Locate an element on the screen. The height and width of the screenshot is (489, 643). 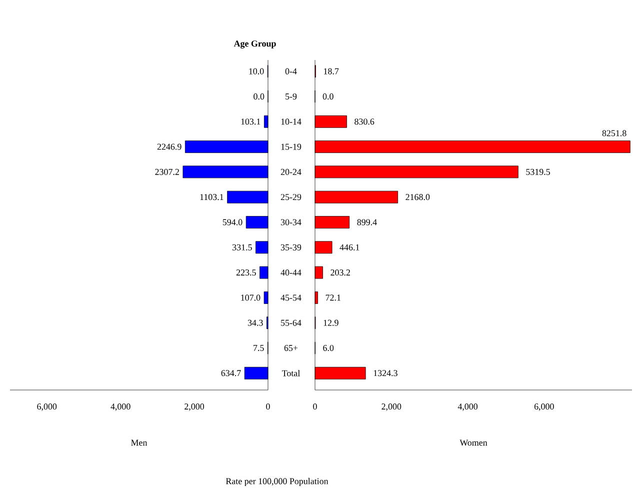
data-label: 331.5 is located at coordinates (242, 247).